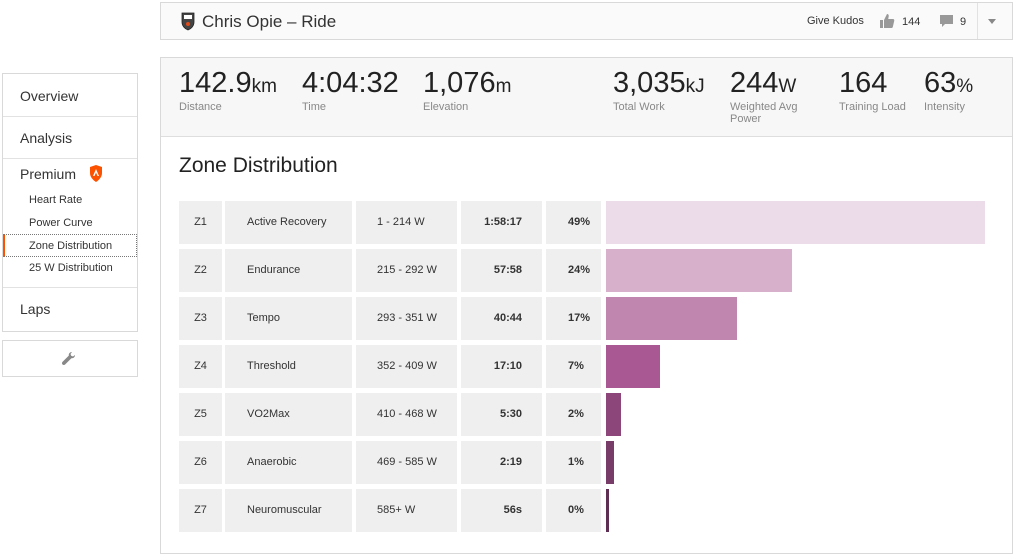 The image size is (1020, 559). What do you see at coordinates (200, 318) in the screenshot?
I see `zone-id: Z3` at bounding box center [200, 318].